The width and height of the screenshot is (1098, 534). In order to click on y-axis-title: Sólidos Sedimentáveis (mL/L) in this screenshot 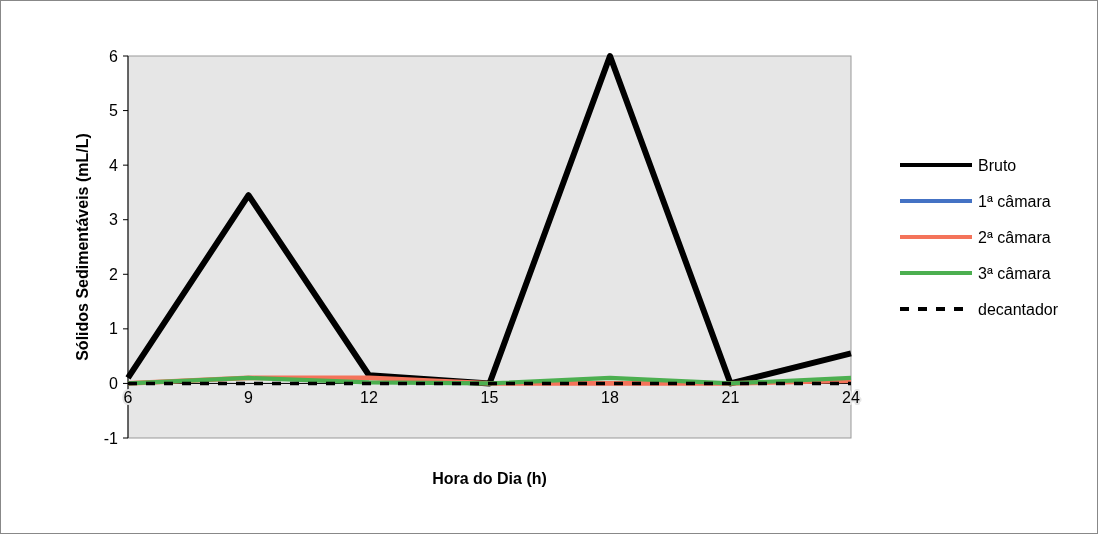, I will do `click(82, 247)`.